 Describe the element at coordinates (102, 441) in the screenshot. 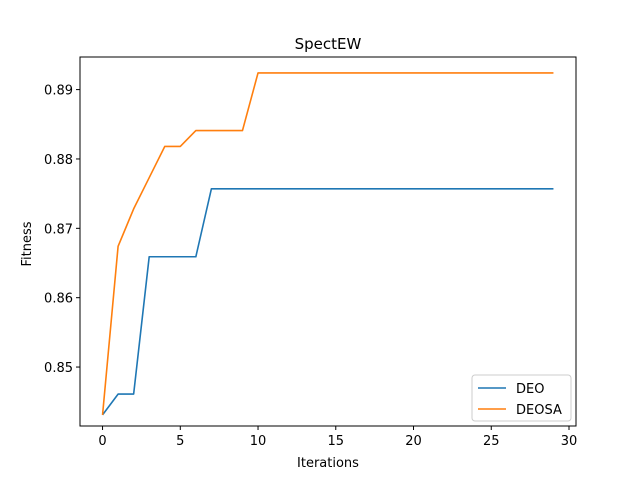

I see `x-tick-label: 0` at that location.